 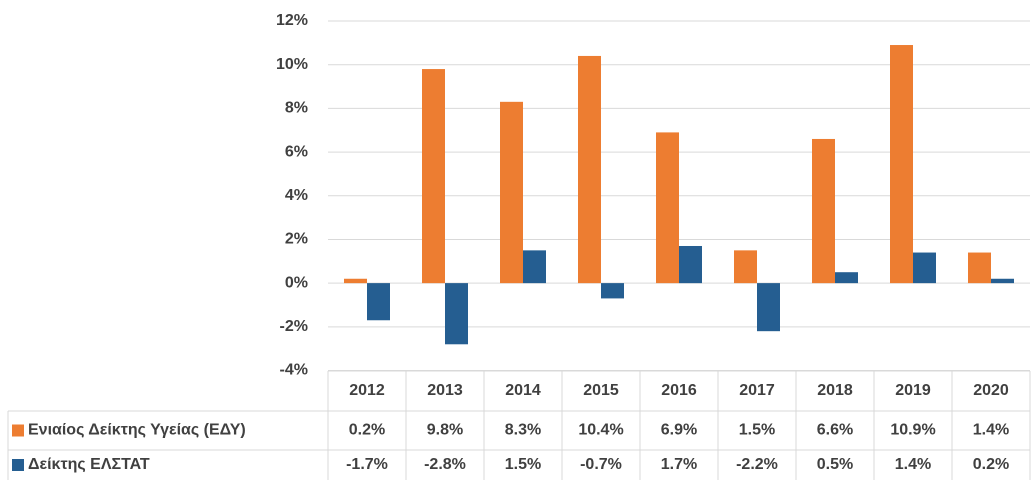 What do you see at coordinates (294, 370) in the screenshot?
I see `y-tick-label: -4%` at bounding box center [294, 370].